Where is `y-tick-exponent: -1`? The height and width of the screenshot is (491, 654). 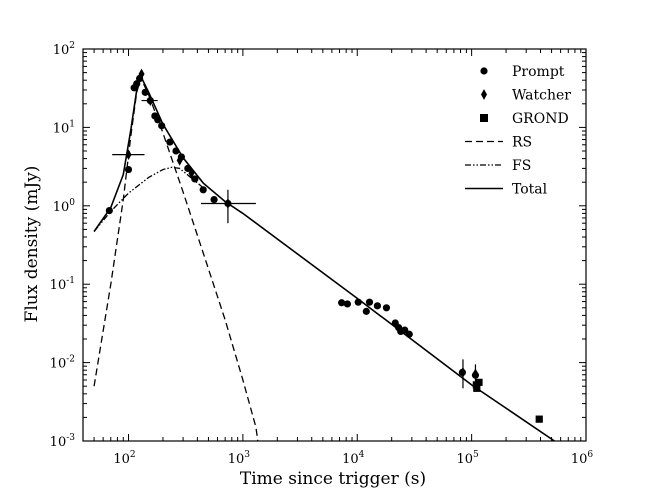
y-tick-exponent: -1 is located at coordinates (70, 281).